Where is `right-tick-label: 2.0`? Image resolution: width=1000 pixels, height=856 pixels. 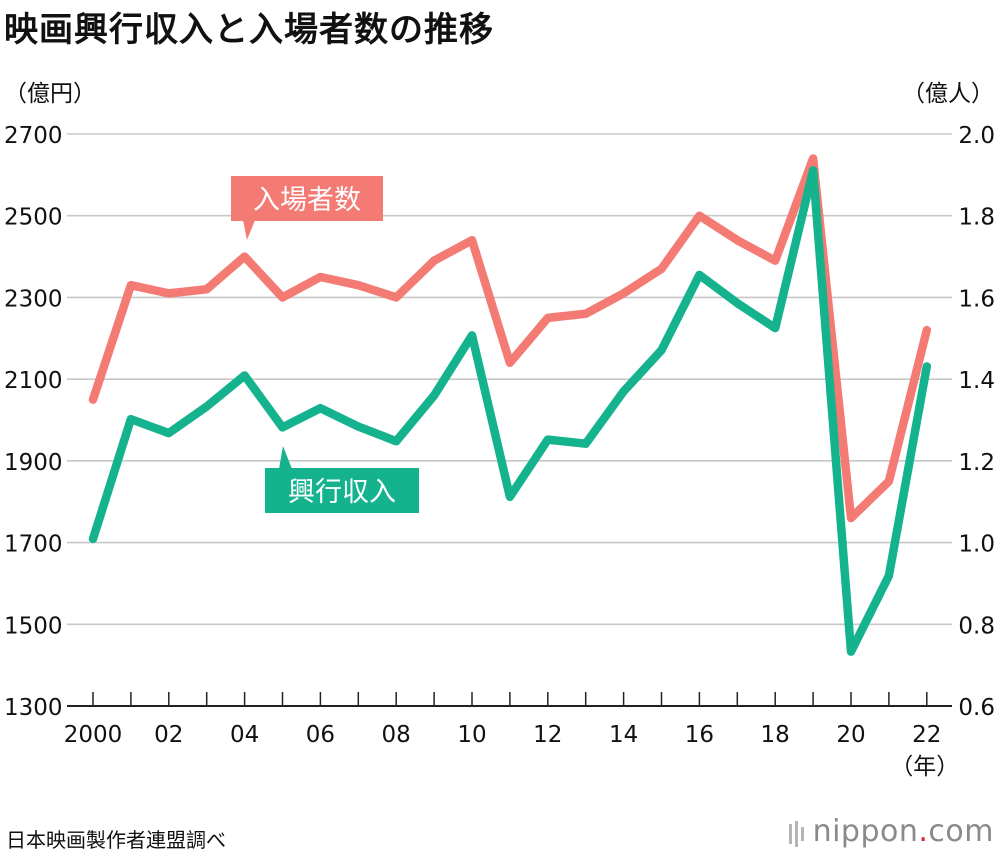 right-tick-label: 2.0 is located at coordinates (976, 136).